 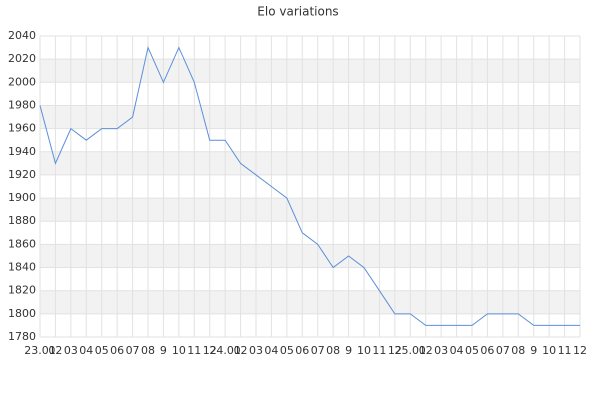 What do you see at coordinates (22, 197) in the screenshot?
I see `y-tick-label: 1900` at bounding box center [22, 197].